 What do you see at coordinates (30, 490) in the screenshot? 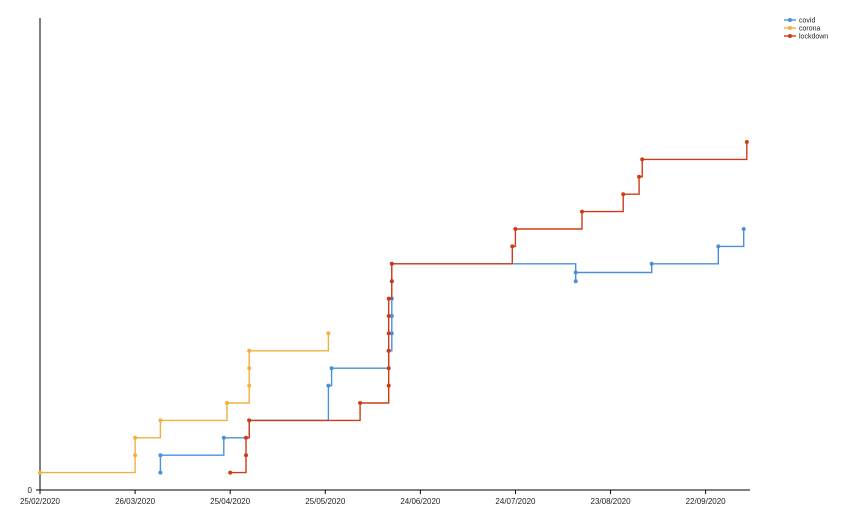
I see `y-tick-label: 0` at bounding box center [30, 490].